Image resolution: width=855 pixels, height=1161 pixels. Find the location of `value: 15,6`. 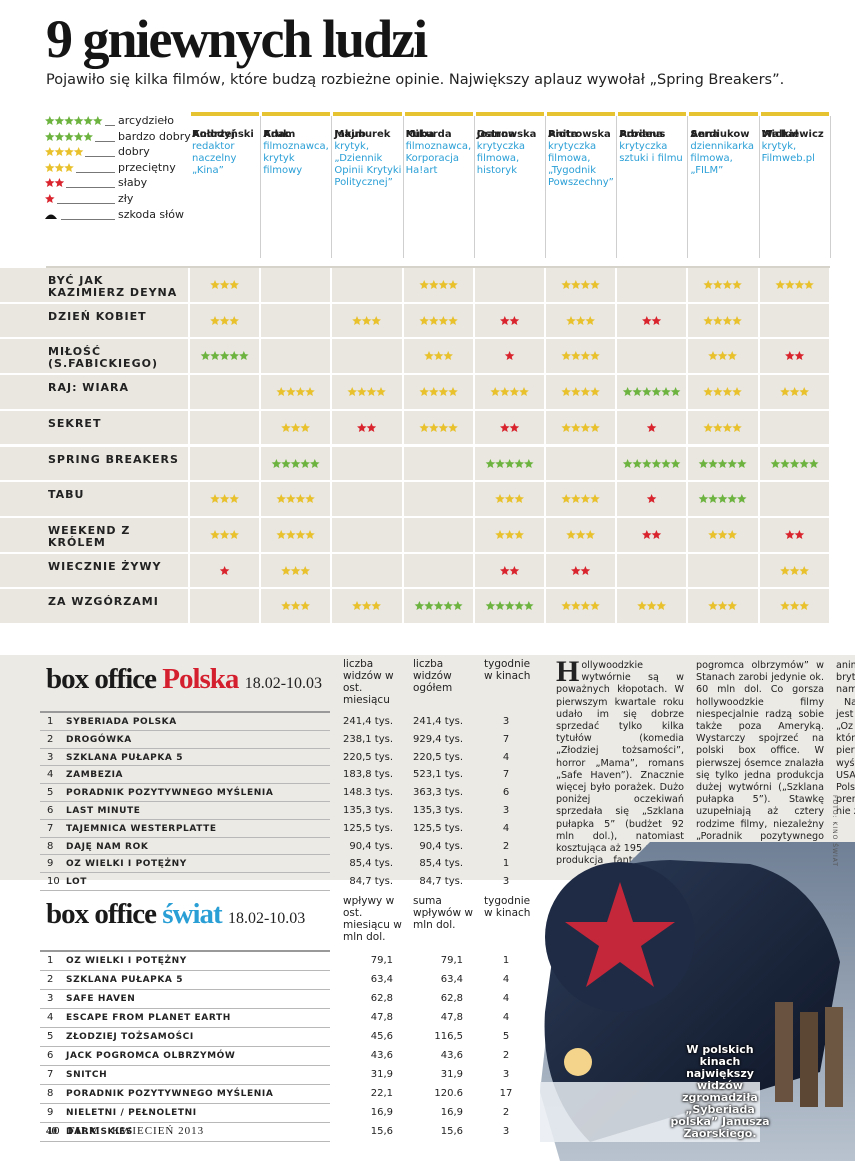

value: 15,6 is located at coordinates (451, 1131).